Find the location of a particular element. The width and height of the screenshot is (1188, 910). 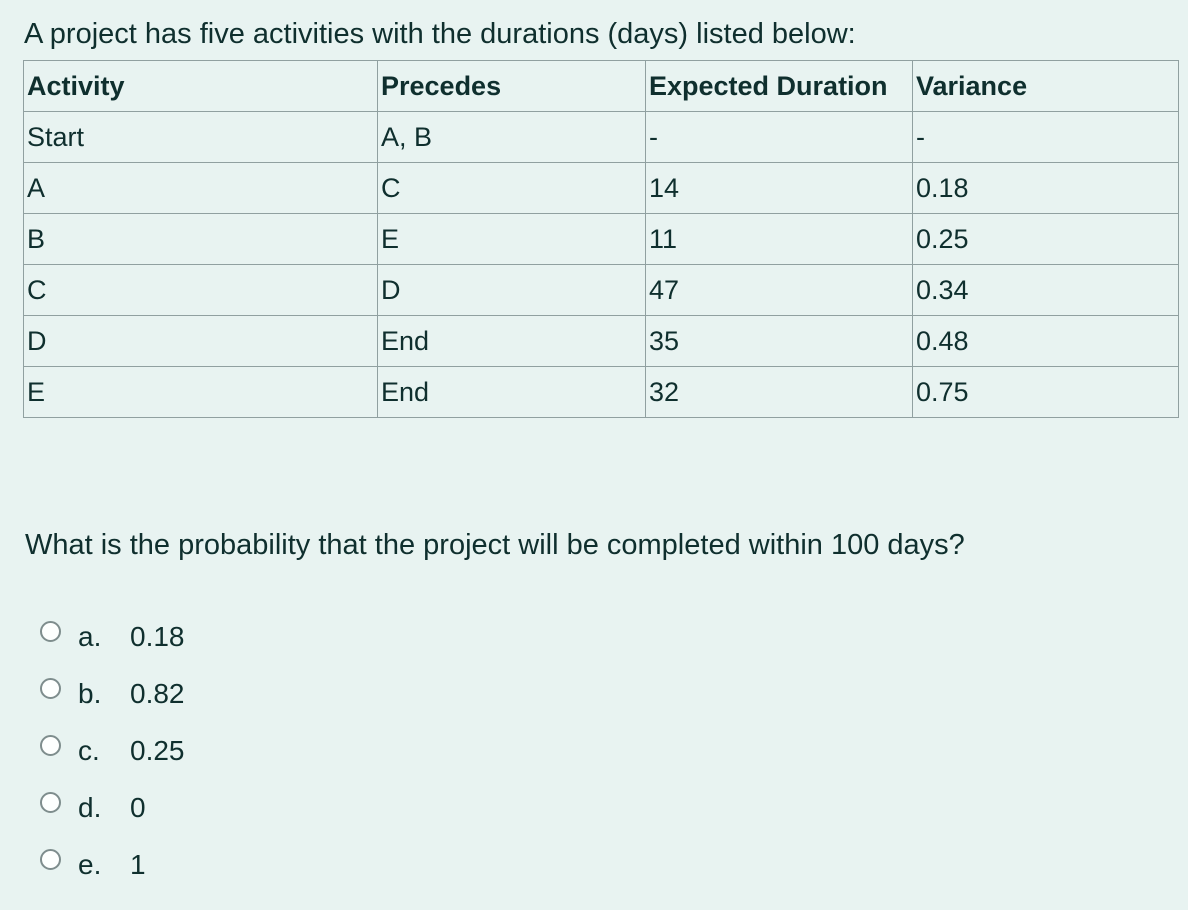

option-letter: b. is located at coordinates (90, 693).